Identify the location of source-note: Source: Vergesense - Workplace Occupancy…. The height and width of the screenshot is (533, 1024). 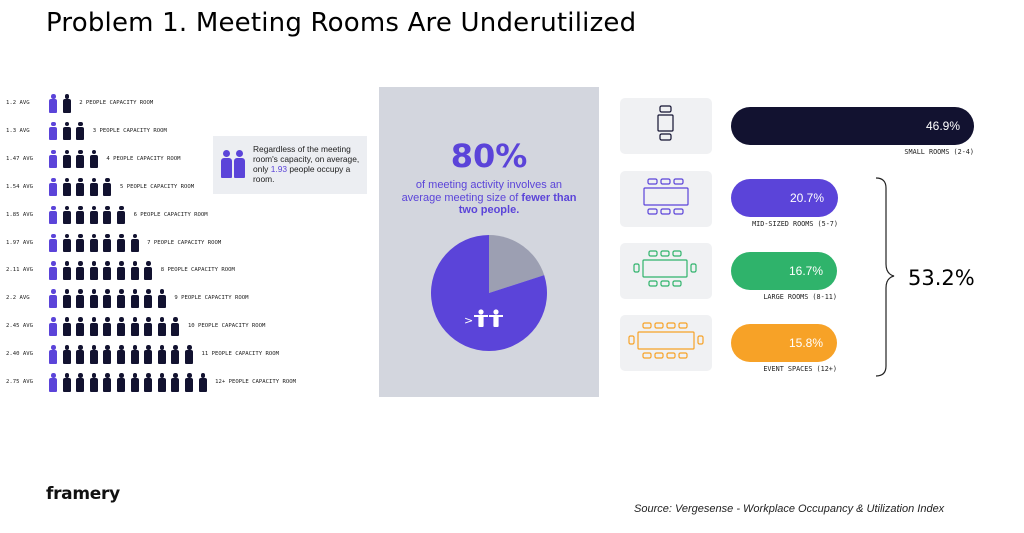
(789, 509).